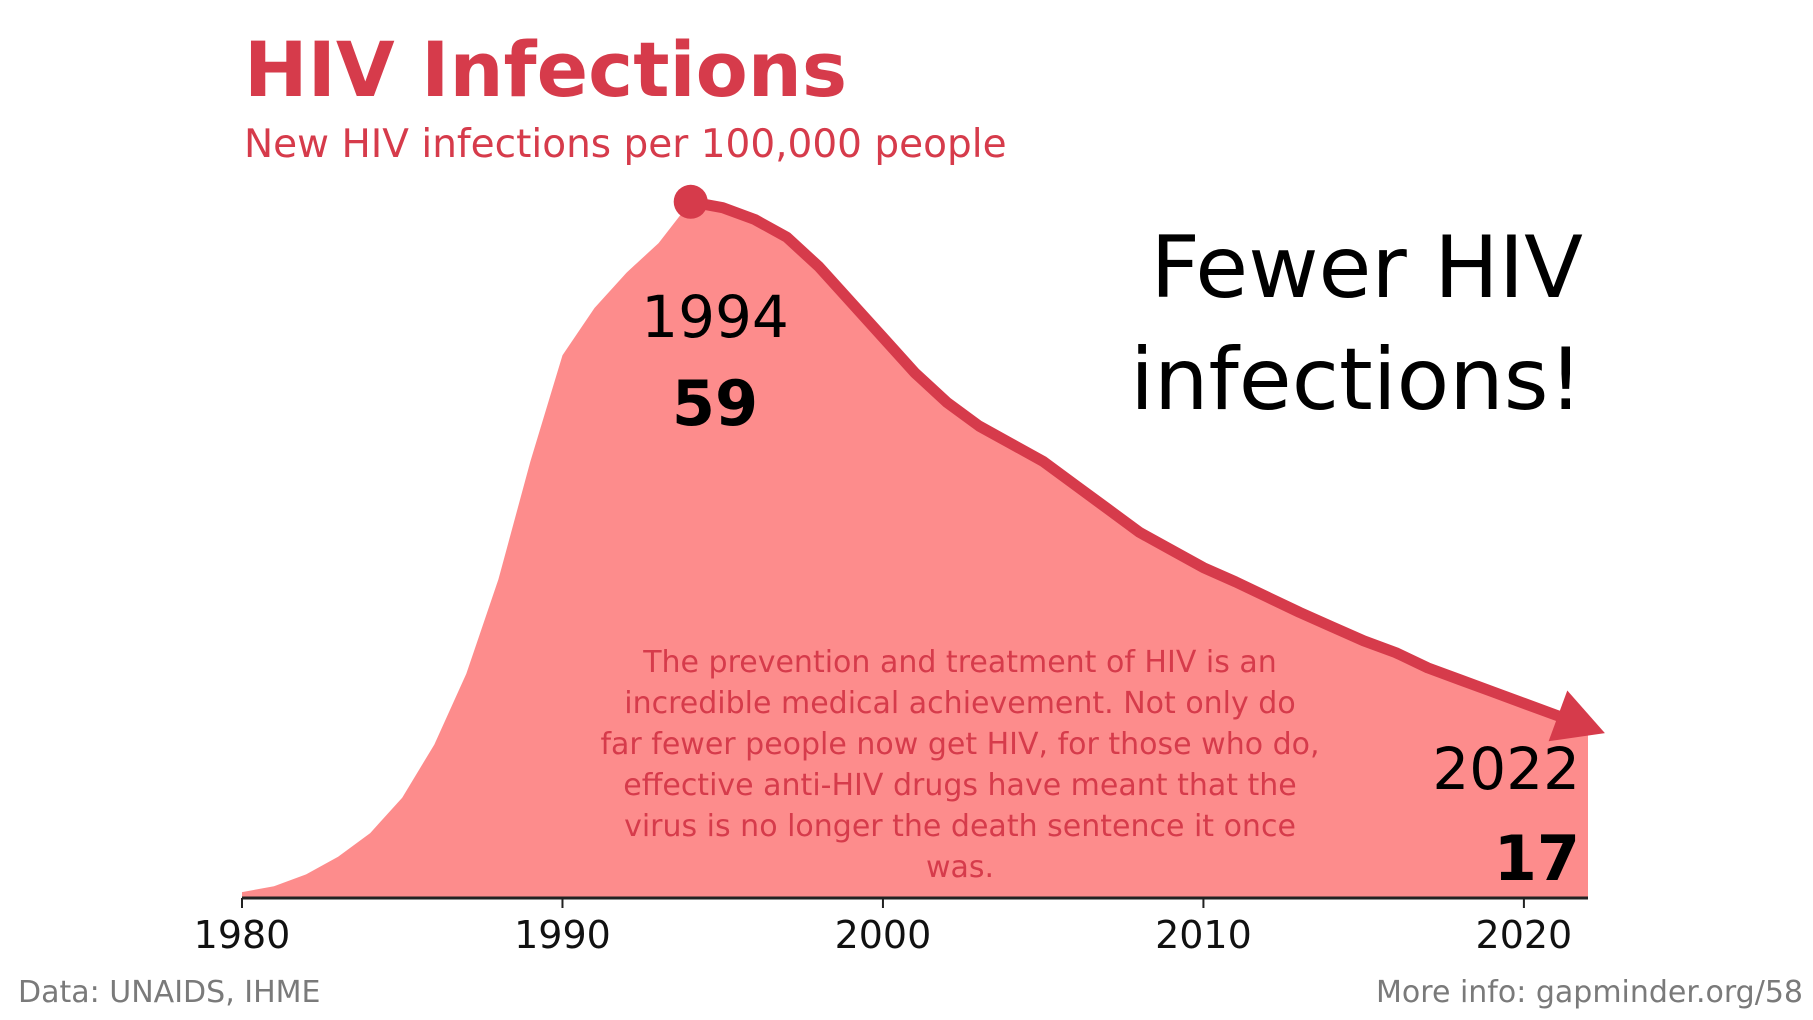  Describe the element at coordinates (715, 403) in the screenshot. I see `peak-value-label: 59` at that location.